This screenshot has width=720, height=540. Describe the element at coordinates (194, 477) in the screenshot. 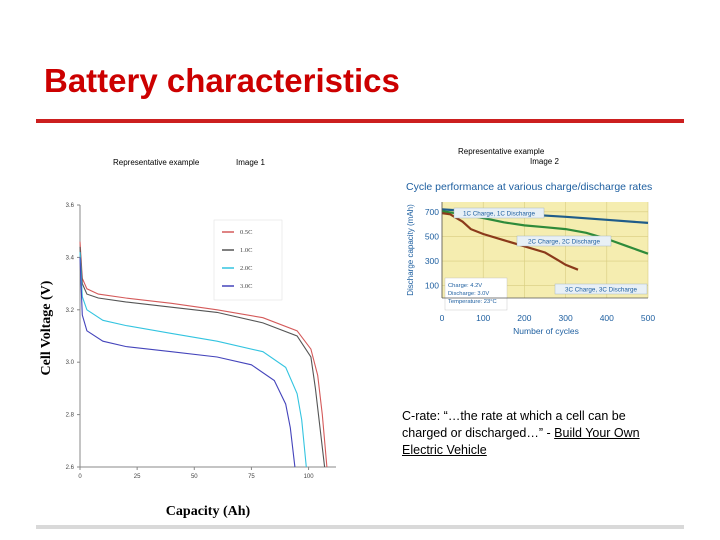

I see `x-tick-label: 50` at that location.